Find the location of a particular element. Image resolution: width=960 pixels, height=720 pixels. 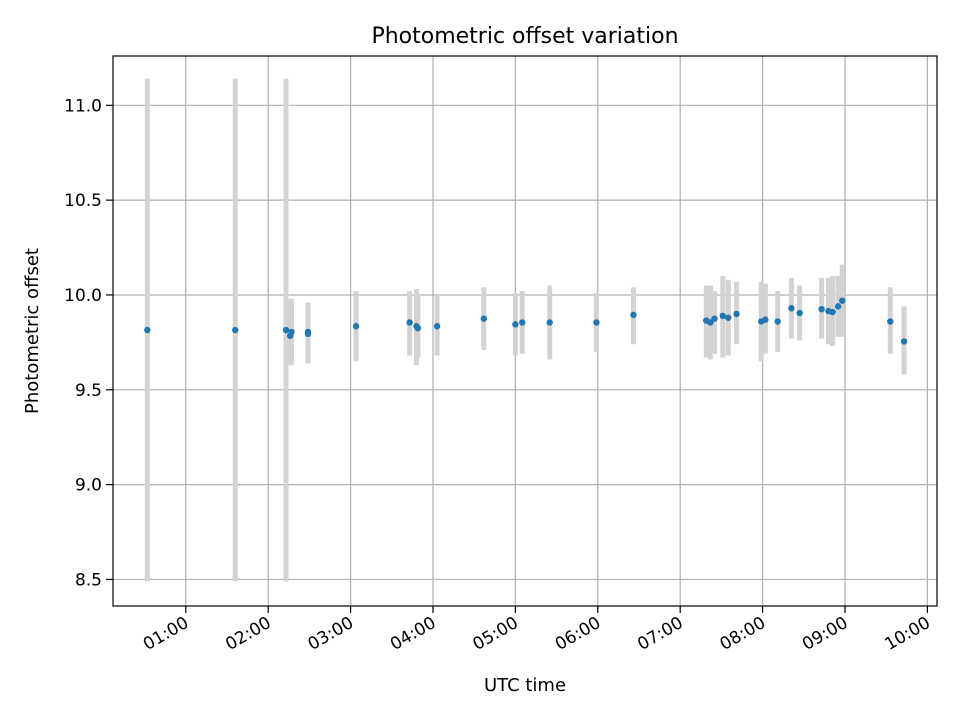

x-axis-label: UTC time is located at coordinates (525, 685).